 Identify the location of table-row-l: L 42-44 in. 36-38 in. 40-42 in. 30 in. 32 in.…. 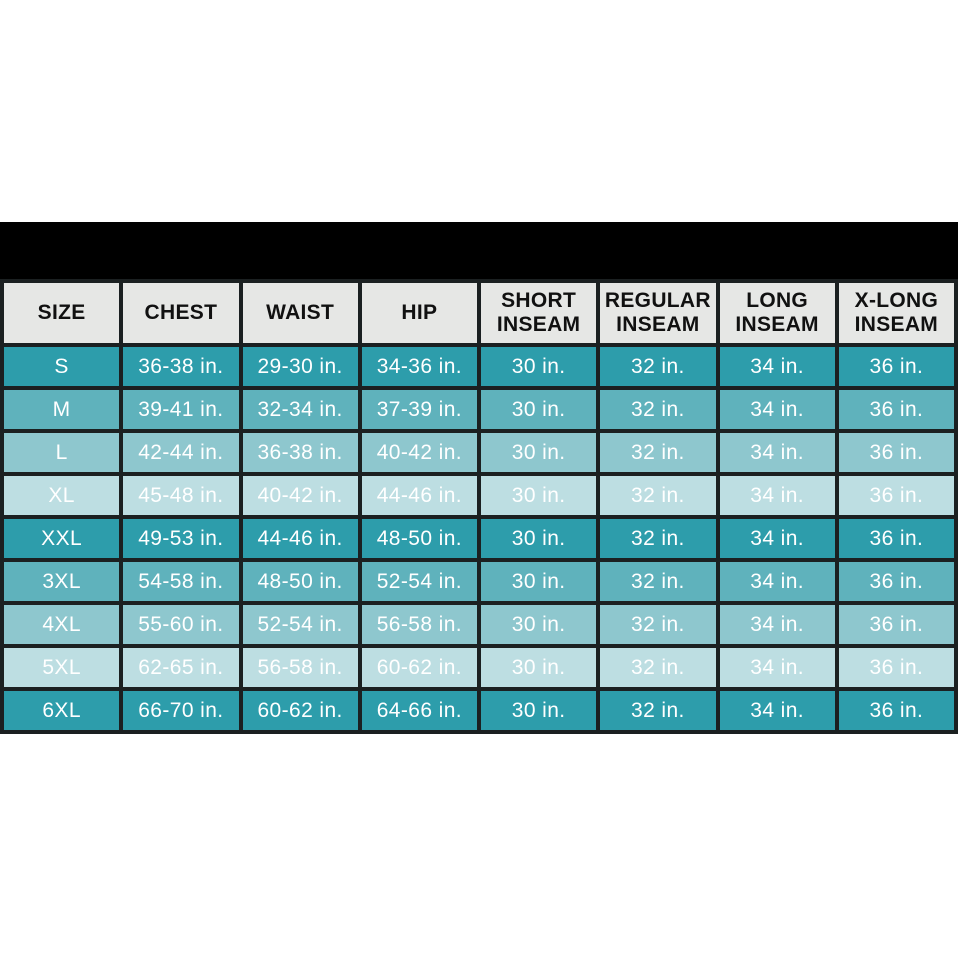
(479, 452).